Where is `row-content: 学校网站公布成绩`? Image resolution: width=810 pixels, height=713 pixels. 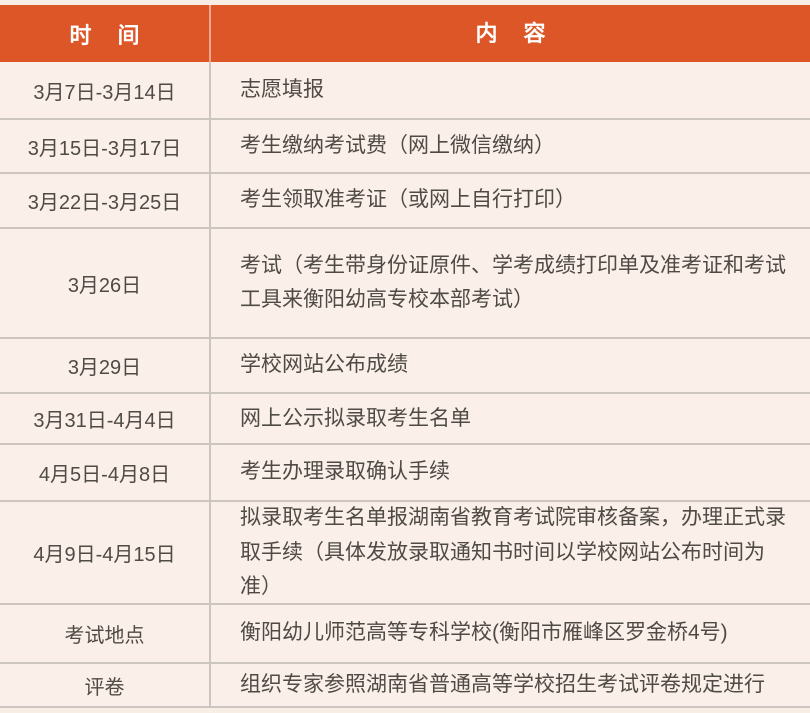
row-content: 学校网站公布成绩 is located at coordinates (324, 365).